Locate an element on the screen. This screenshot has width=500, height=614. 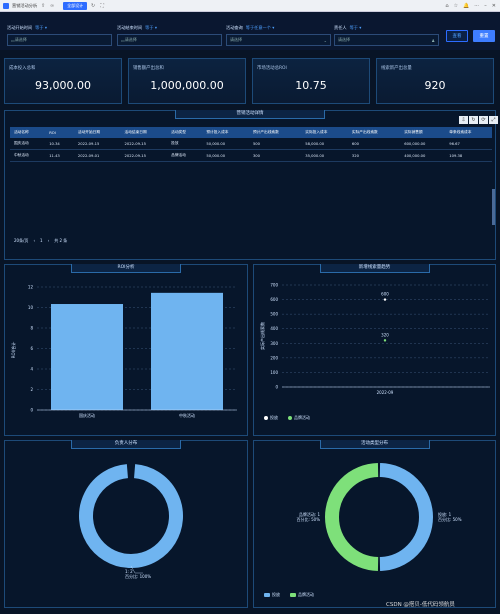
filter-operator: 等于任意一个 ▾ is located at coordinates (260, 27).